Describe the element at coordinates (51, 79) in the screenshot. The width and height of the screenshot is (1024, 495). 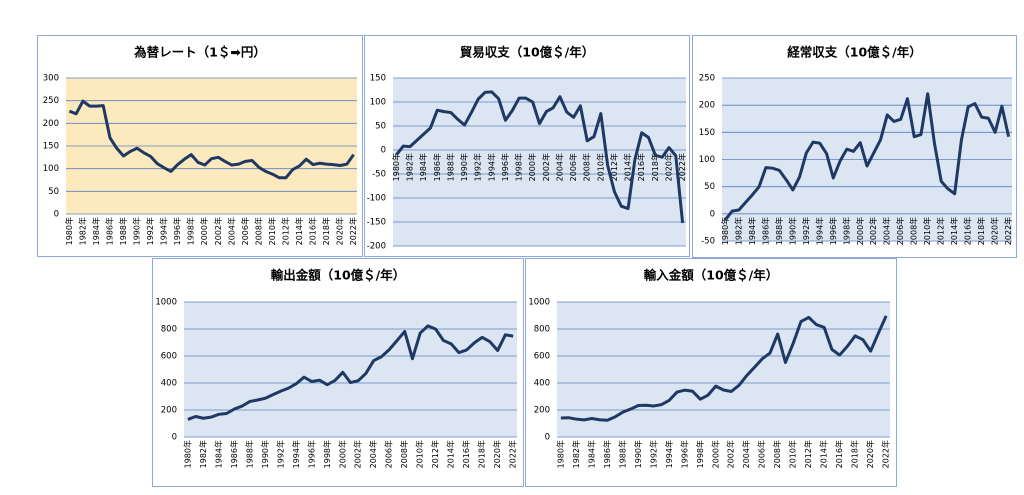
I see `y-tick-label: 300` at that location.